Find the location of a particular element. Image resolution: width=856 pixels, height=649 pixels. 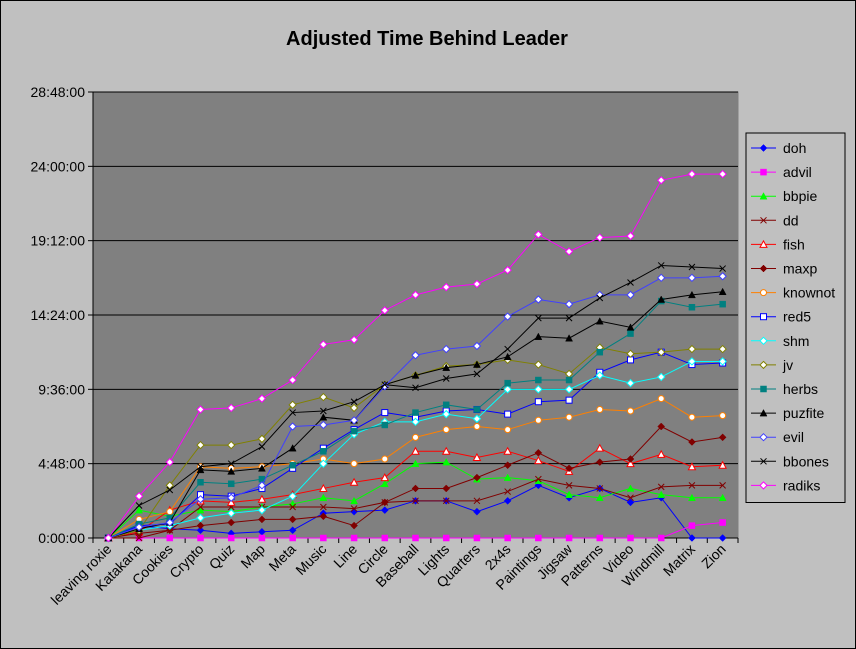

legend-label: maxp is located at coordinates (800, 269).